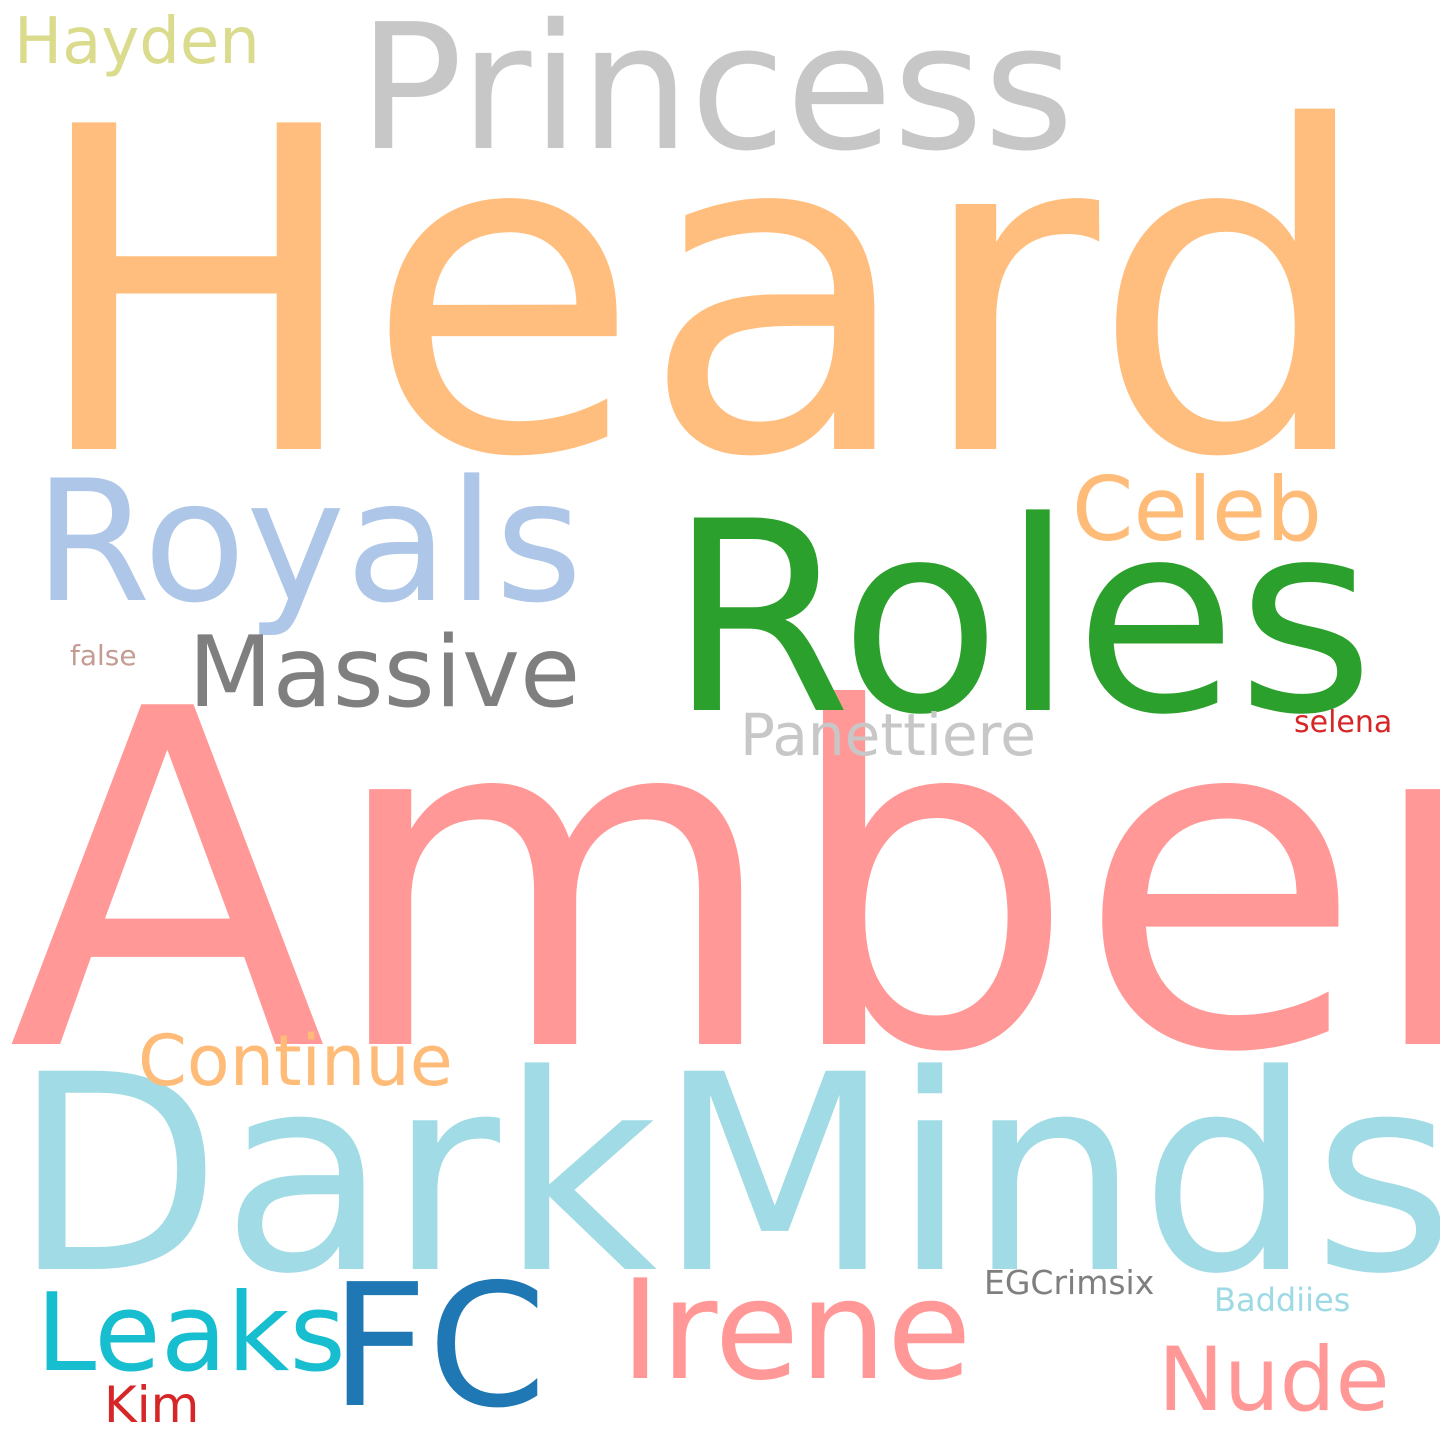  Describe the element at coordinates (438, 1344) in the screenshot. I see `word-fc: FC` at that location.